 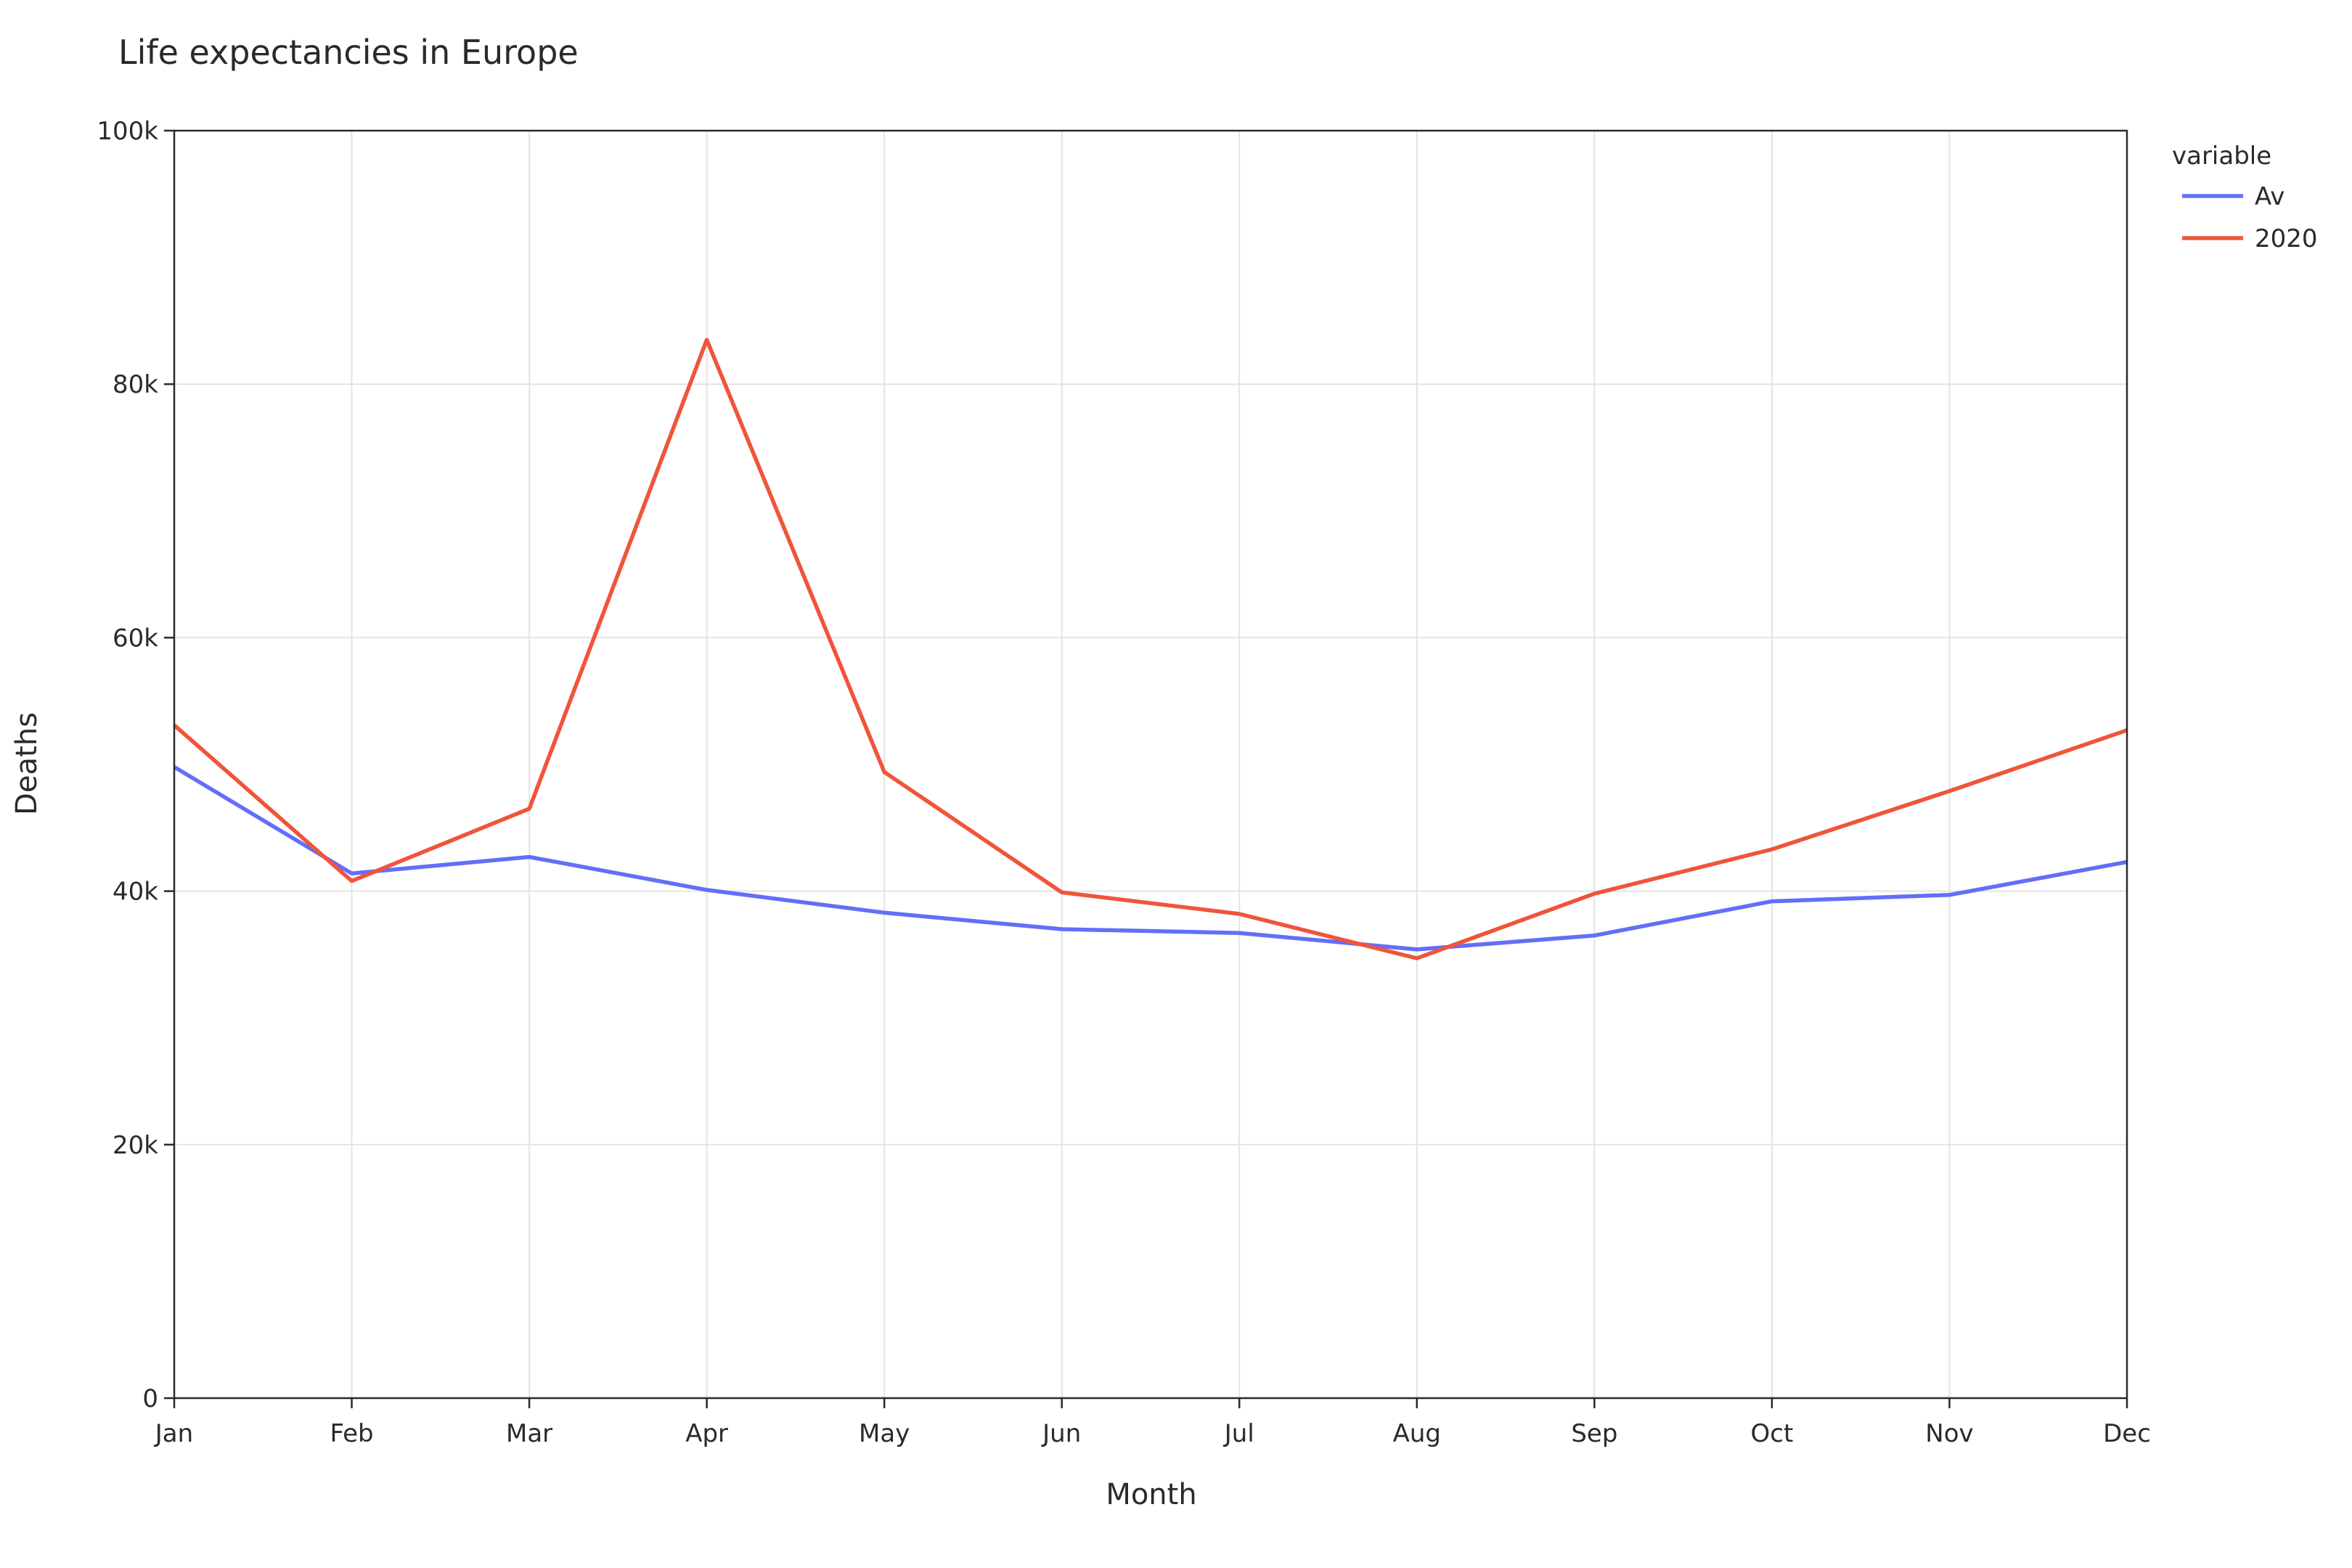 What do you see at coordinates (174, 1434) in the screenshot?
I see `x-tick-label: Jan` at bounding box center [174, 1434].